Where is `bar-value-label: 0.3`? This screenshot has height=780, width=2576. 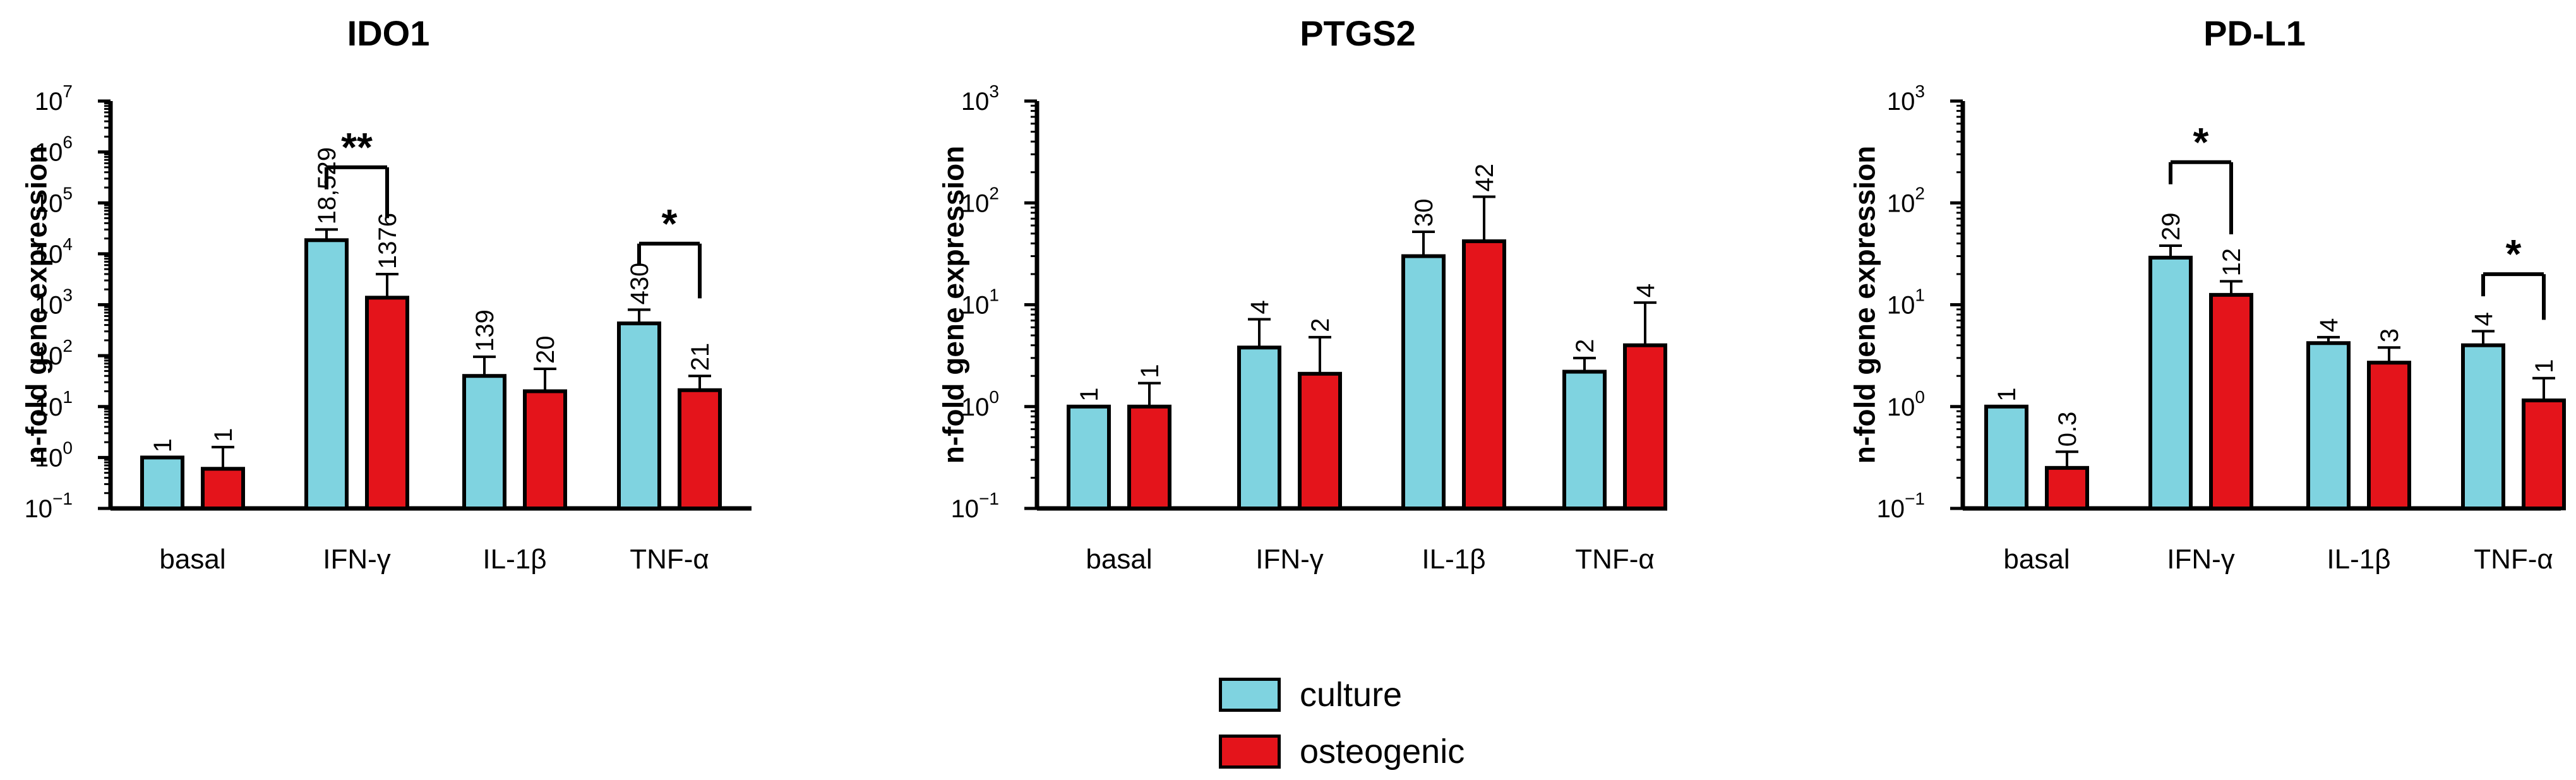 bar-value-label: 0.3 is located at coordinates (2068, 429).